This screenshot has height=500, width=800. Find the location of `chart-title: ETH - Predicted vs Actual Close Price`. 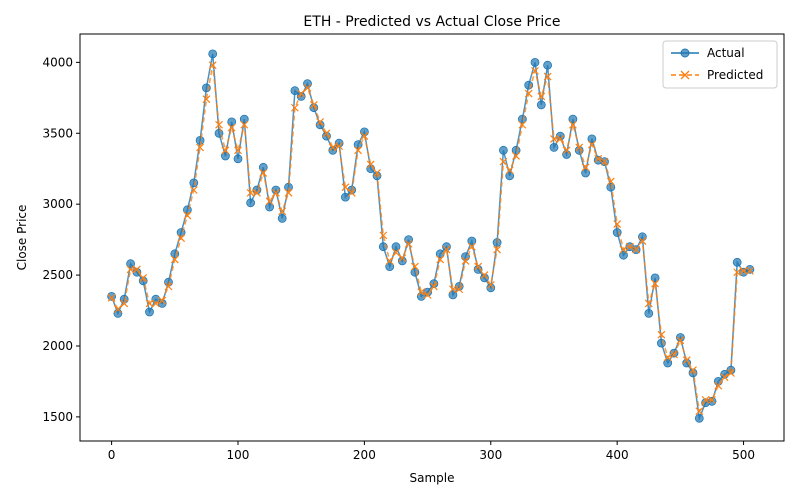

chart-title: ETH - Predicted vs Actual Close Price is located at coordinates (431, 22).